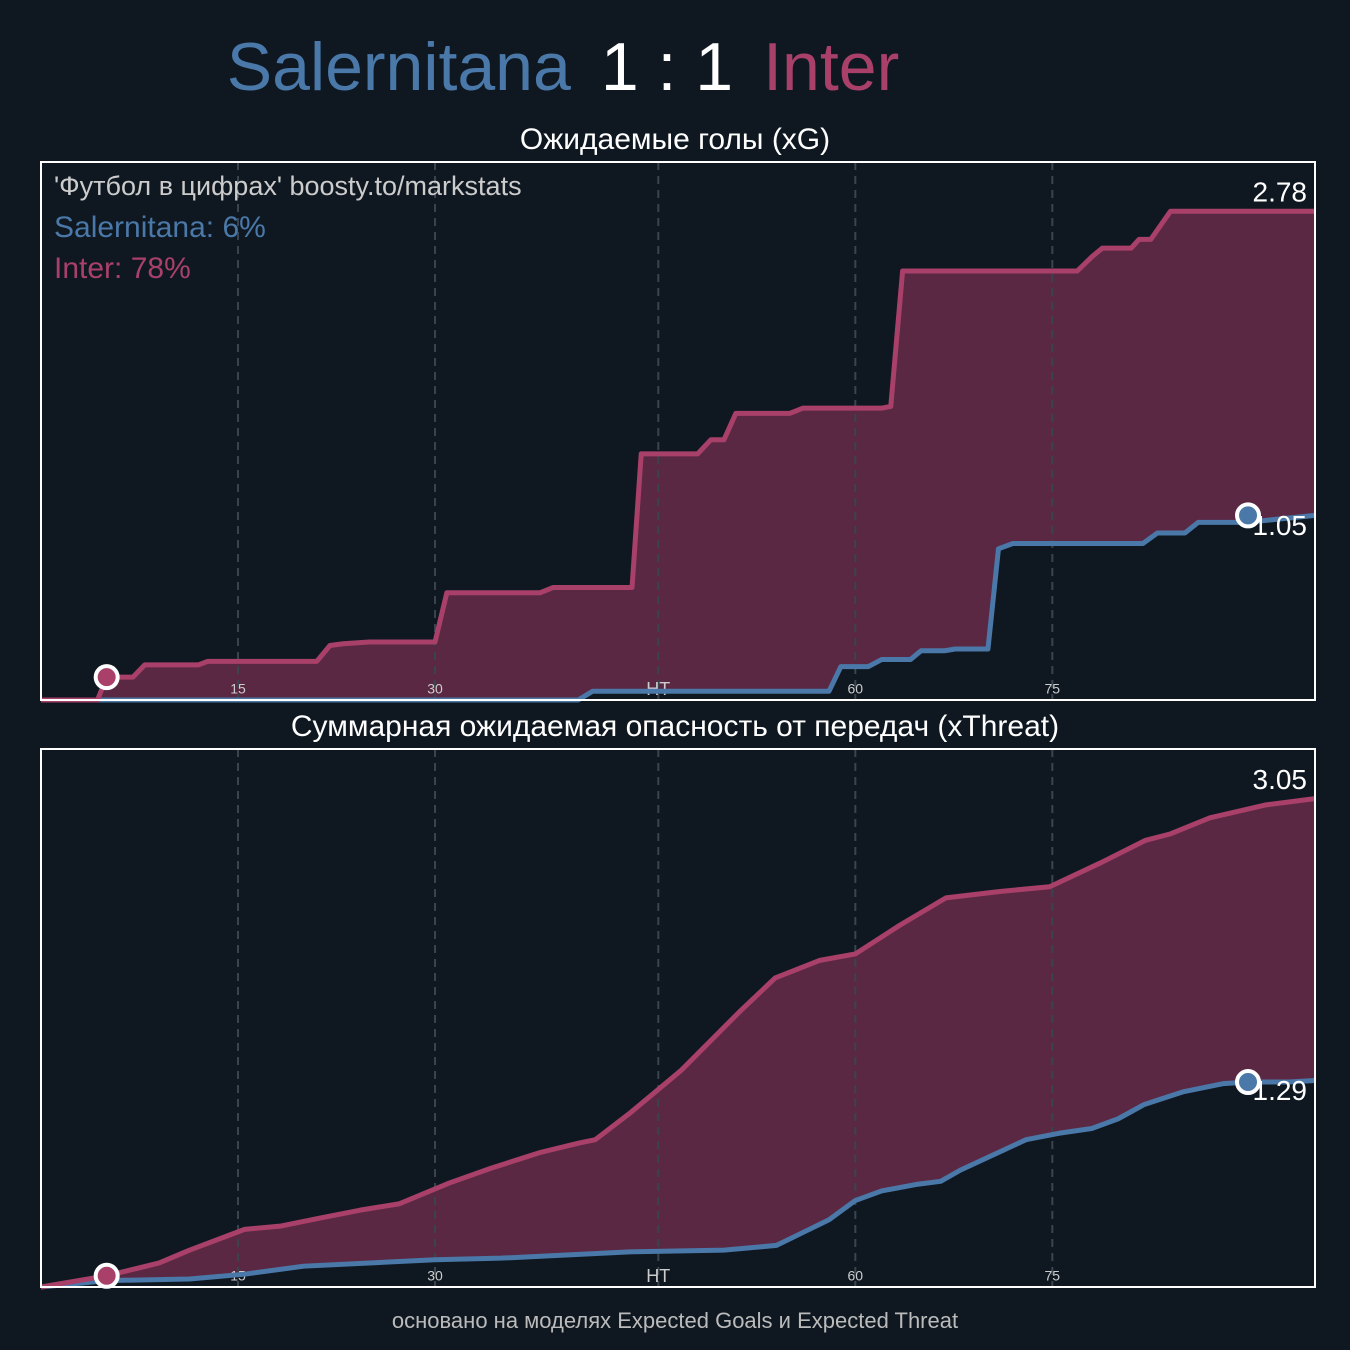 The image size is (1350, 1350). I want to click on annotation: 'Футбол в цифрах' boosty.to/markstats, so click(288, 186).